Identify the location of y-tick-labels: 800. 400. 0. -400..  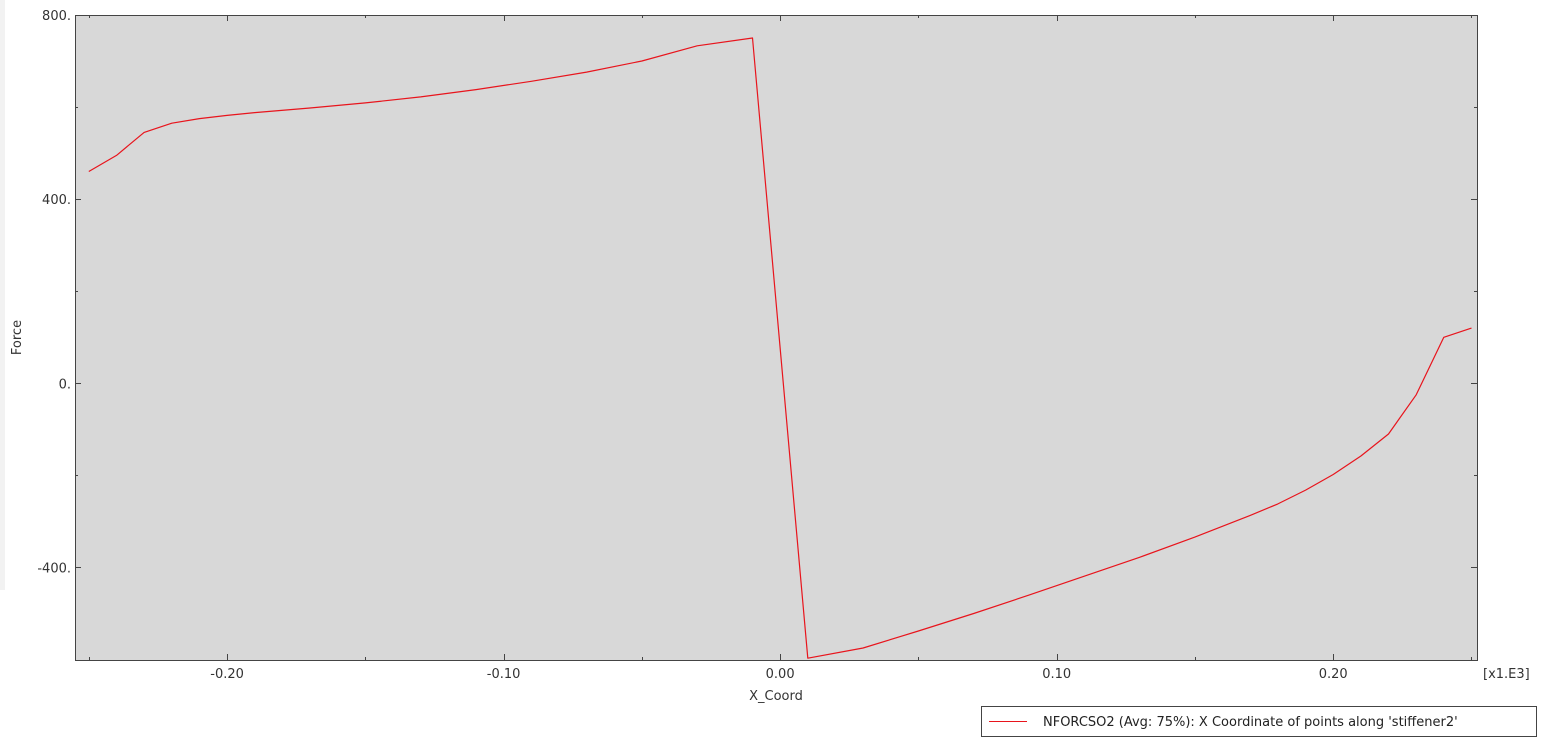
(54, 292).